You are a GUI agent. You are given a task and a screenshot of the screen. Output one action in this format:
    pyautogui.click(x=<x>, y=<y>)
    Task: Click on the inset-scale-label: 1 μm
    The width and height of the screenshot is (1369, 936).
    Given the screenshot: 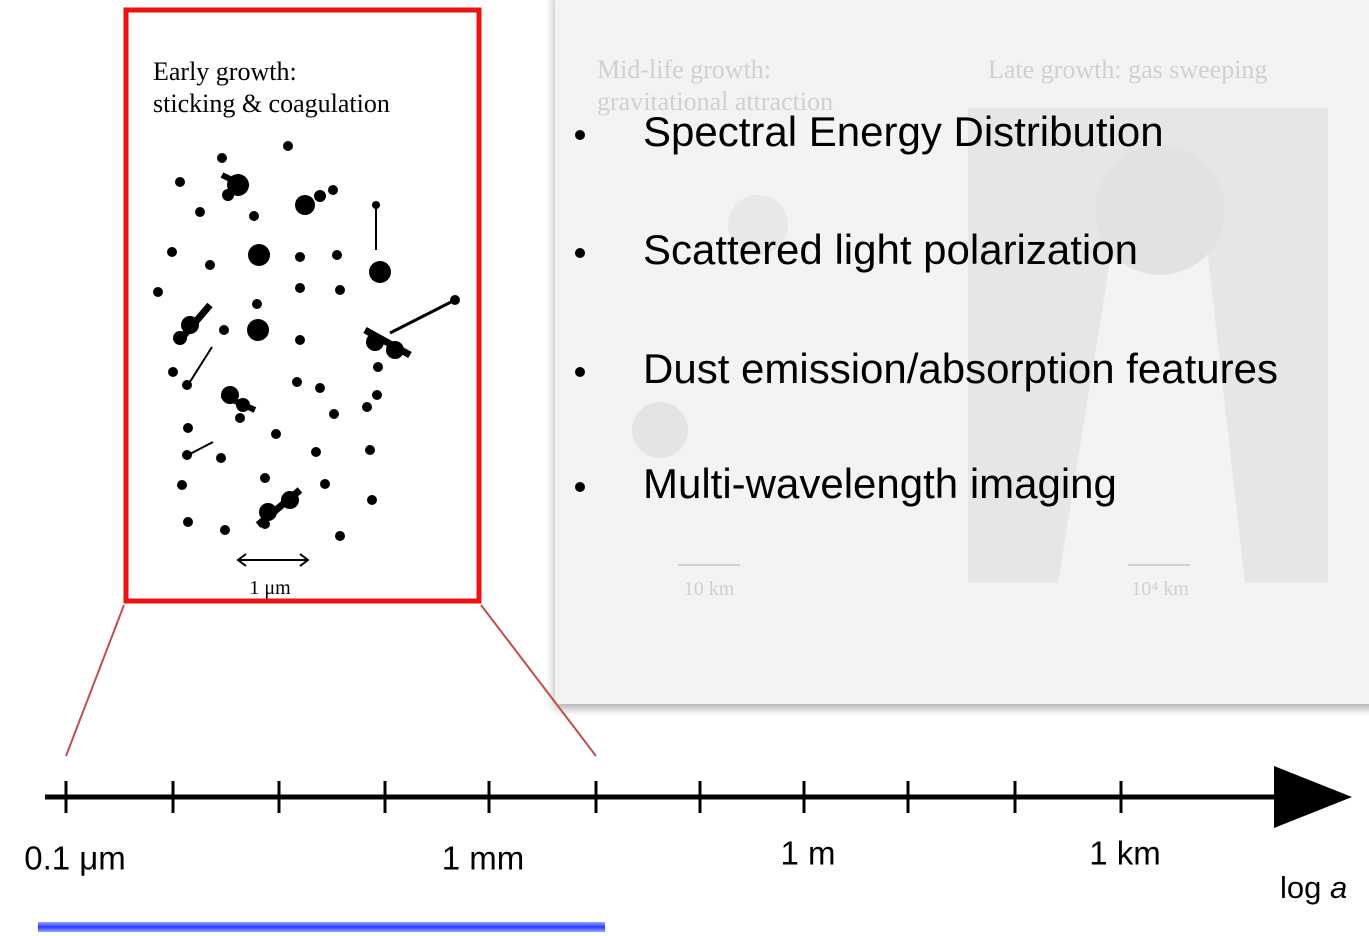 What is the action you would take?
    pyautogui.click(x=270, y=588)
    